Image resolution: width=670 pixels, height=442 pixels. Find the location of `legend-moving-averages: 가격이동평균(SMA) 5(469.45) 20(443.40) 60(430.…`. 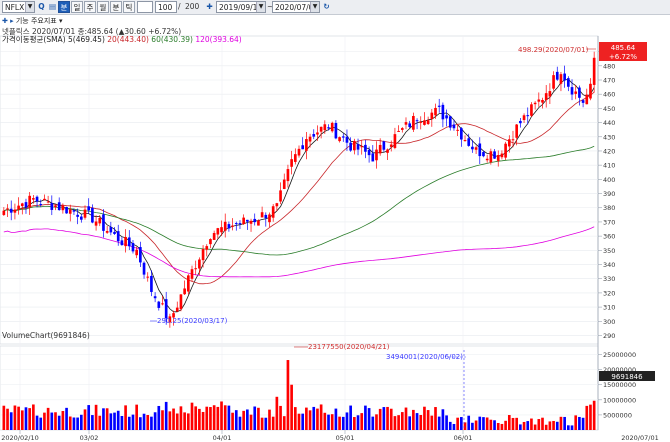

legend-moving-averages: 가격이동평균(SMA) 5(469.45) 20(443.40) 60(430.… is located at coordinates (122, 39).